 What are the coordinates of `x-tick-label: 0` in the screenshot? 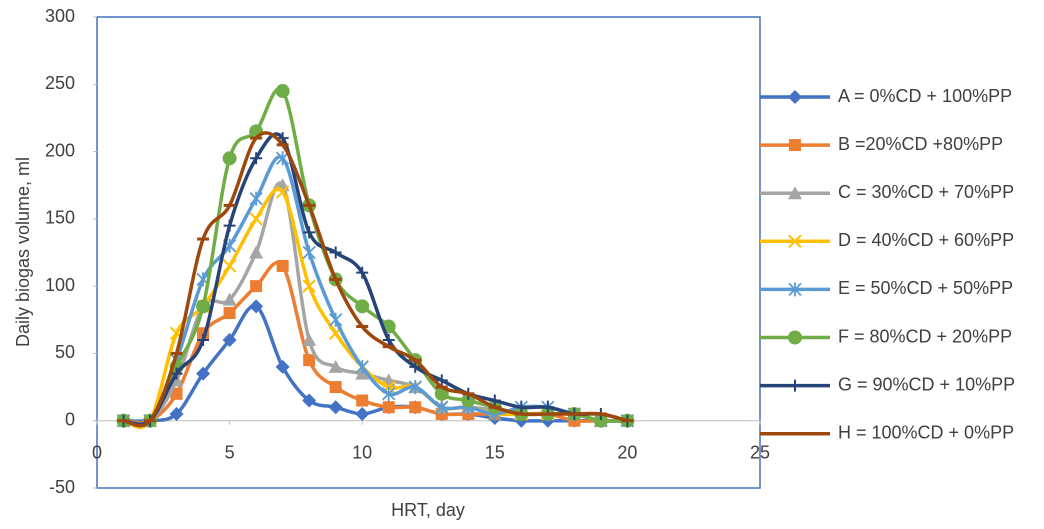 It's located at (97, 452).